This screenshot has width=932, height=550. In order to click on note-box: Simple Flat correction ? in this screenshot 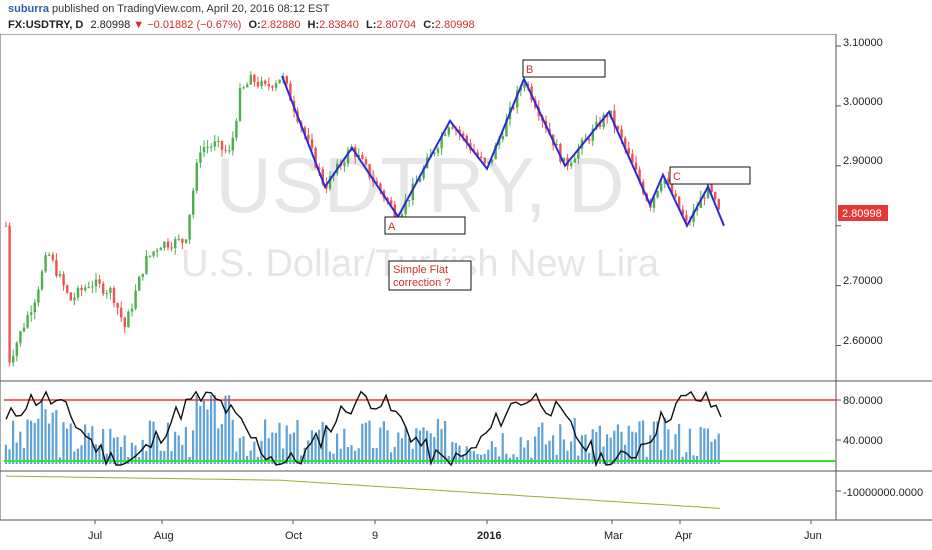, I will do `click(430, 275)`.